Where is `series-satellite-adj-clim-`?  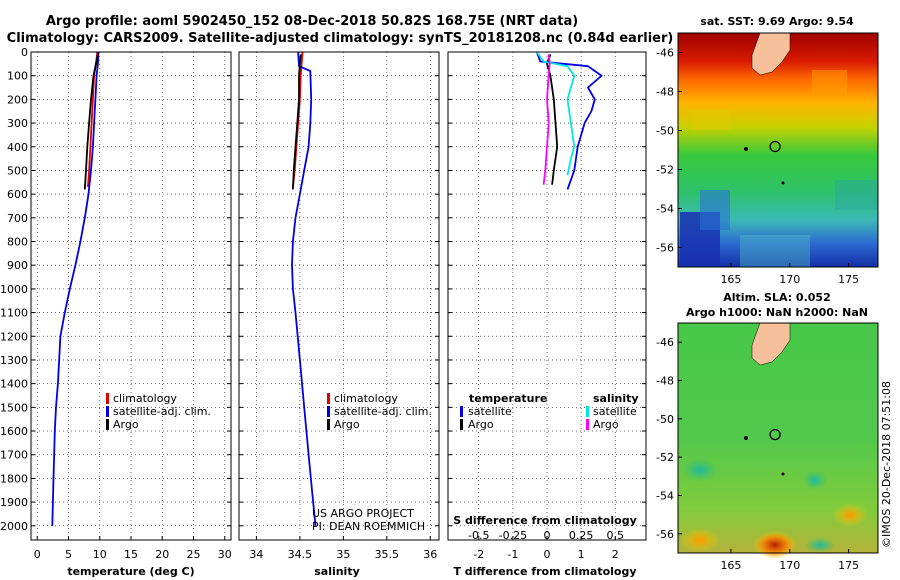
series-satellite-adj-clim- is located at coordinates (304, 288).